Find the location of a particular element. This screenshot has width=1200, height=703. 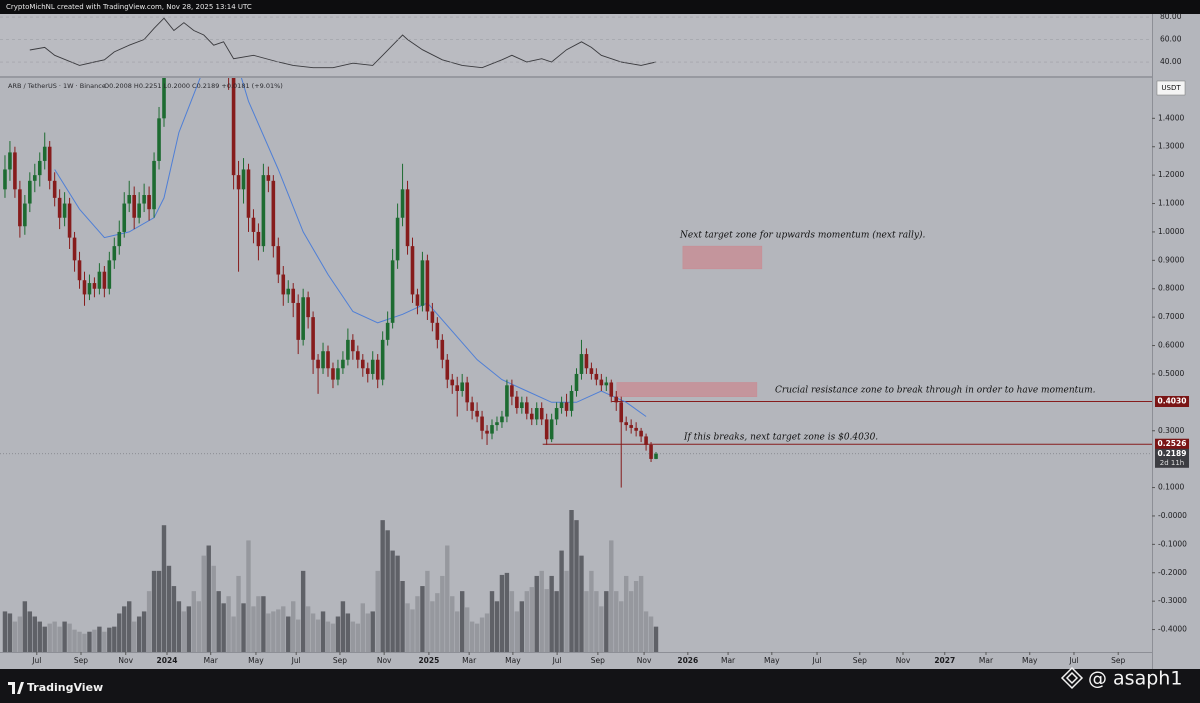

level-label: 0.4030 is located at coordinates (1172, 400).